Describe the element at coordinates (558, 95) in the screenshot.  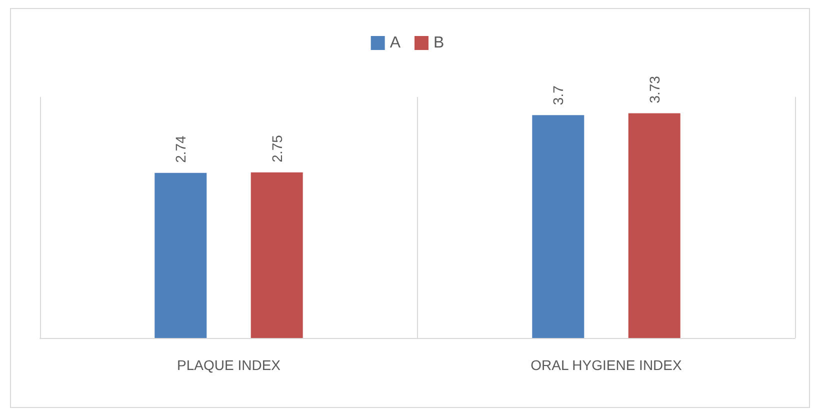
I see `data-label: 3.7` at that location.